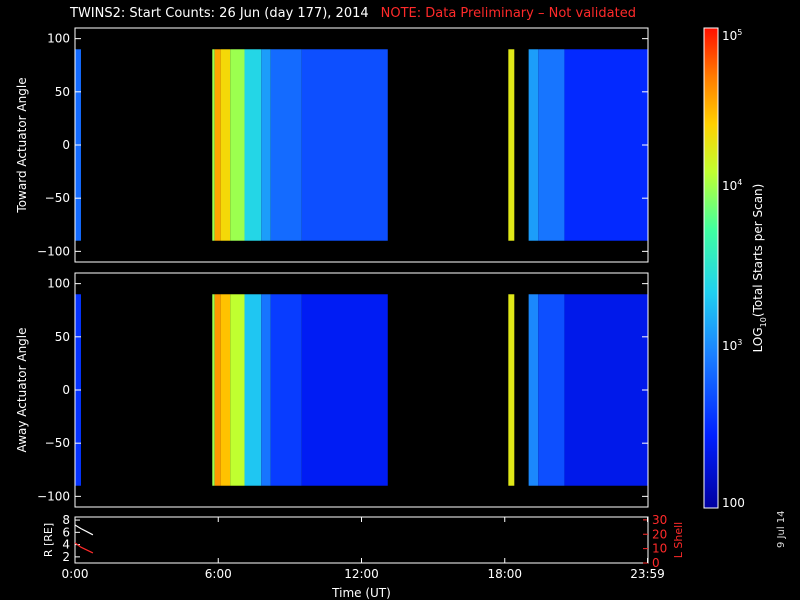  I want to click on orbit-frame, so click(361, 540).